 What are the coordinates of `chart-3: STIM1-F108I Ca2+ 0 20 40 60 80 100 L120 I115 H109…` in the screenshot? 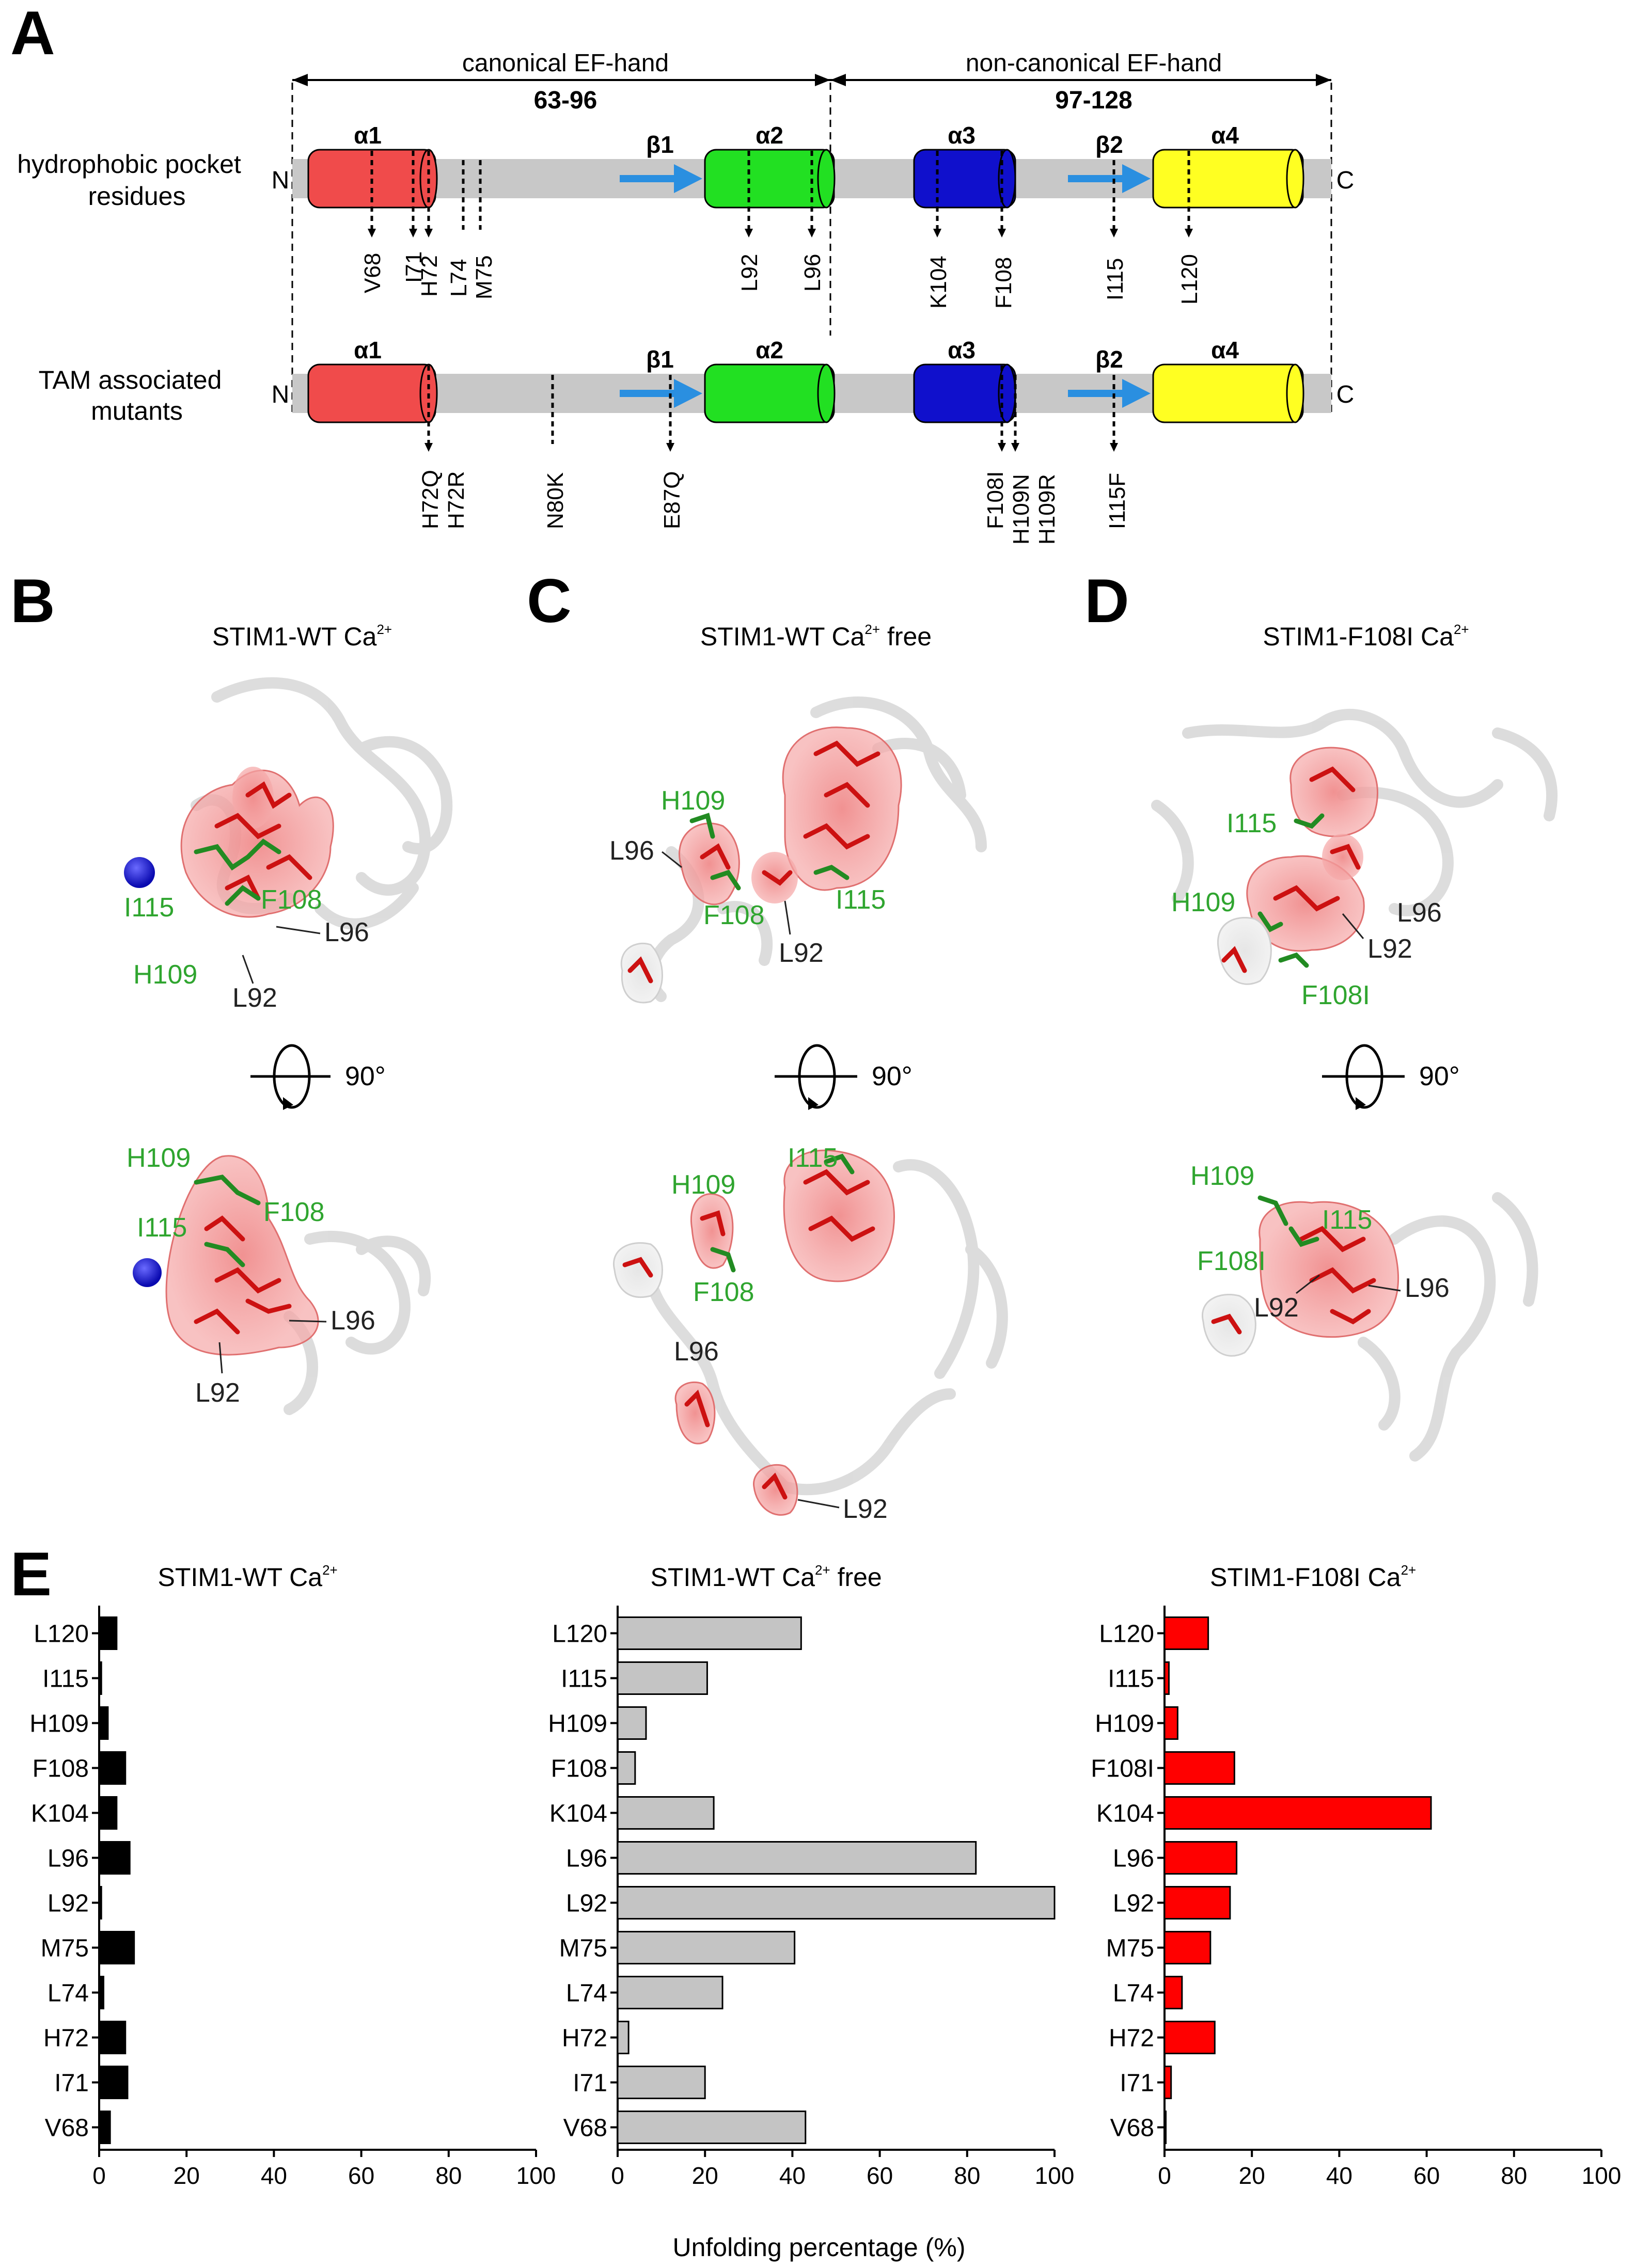 It's located at (1356, 1875).